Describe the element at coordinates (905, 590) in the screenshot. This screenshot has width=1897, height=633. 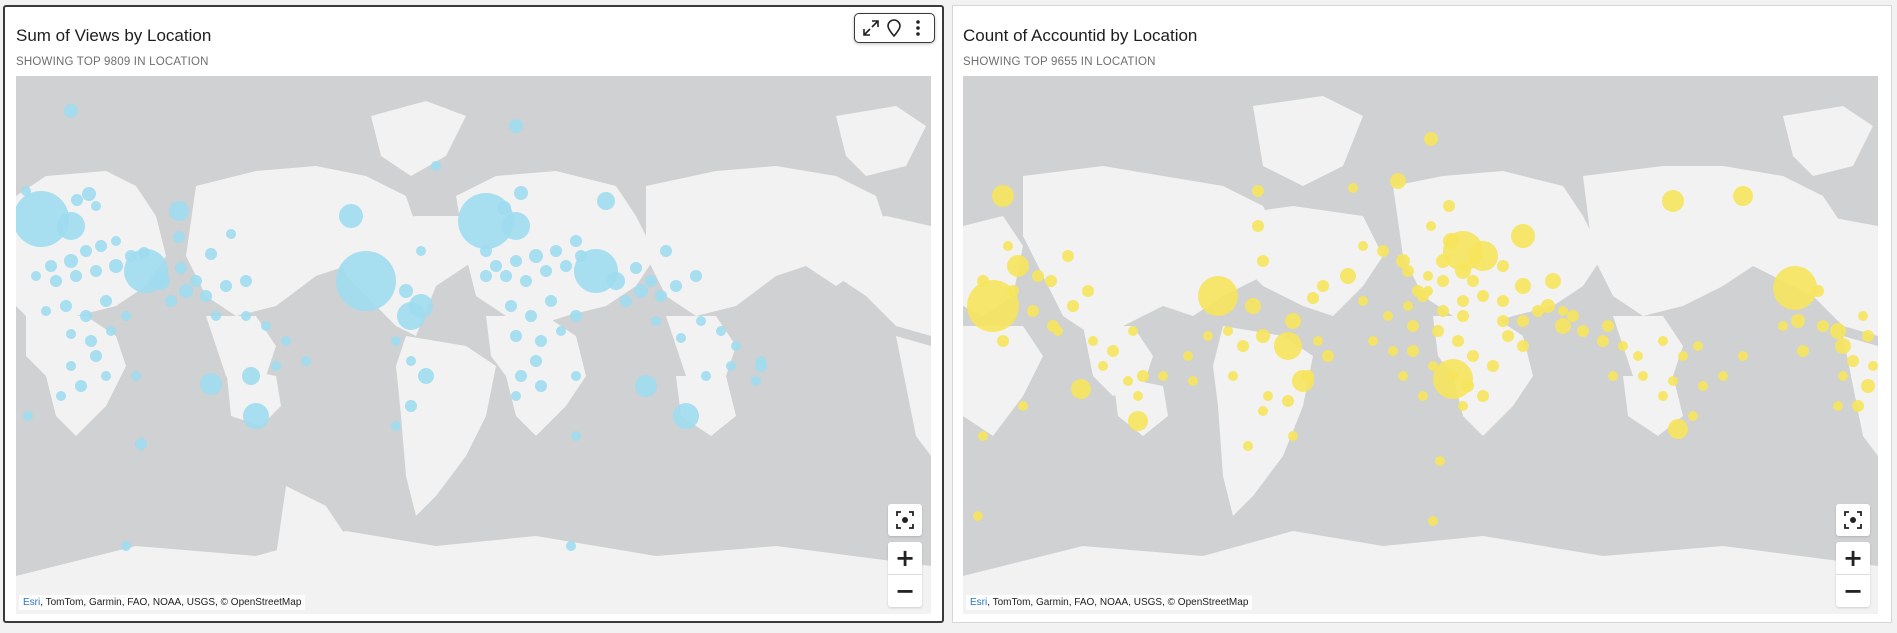
I see `zoom-out-button: −` at that location.